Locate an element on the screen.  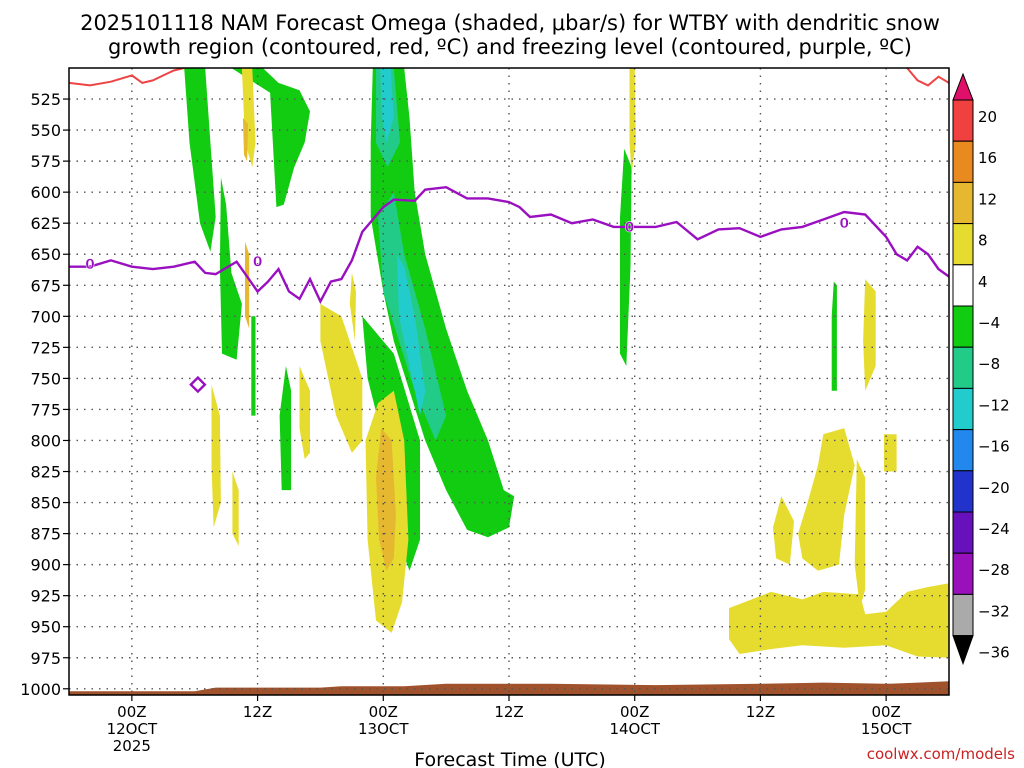
y-tick-label: 675 is located at coordinates (45, 285).